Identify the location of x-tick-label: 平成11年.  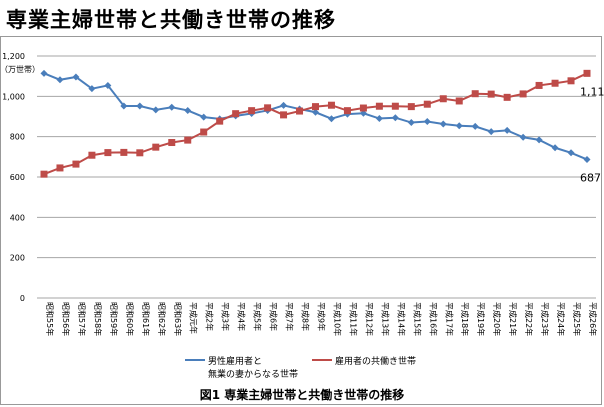
(353, 319).